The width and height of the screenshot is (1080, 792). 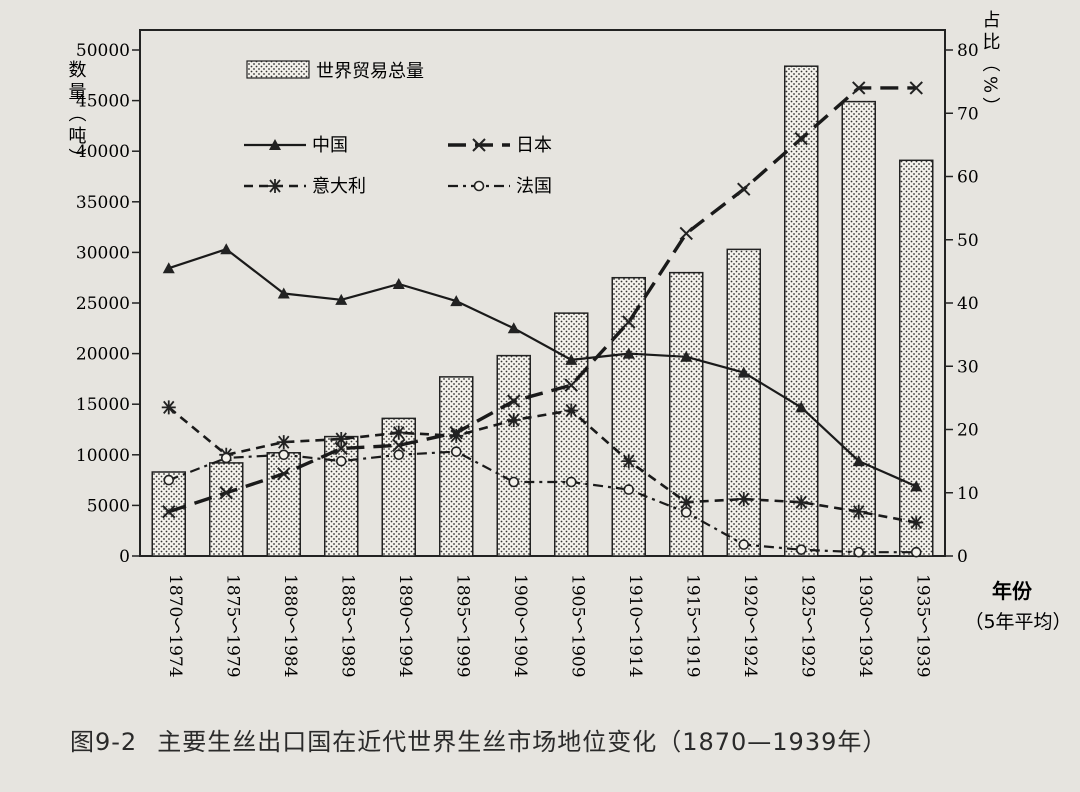 What do you see at coordinates (108, 506) in the screenshot?
I see `left-tick-label: 5000` at bounding box center [108, 506].